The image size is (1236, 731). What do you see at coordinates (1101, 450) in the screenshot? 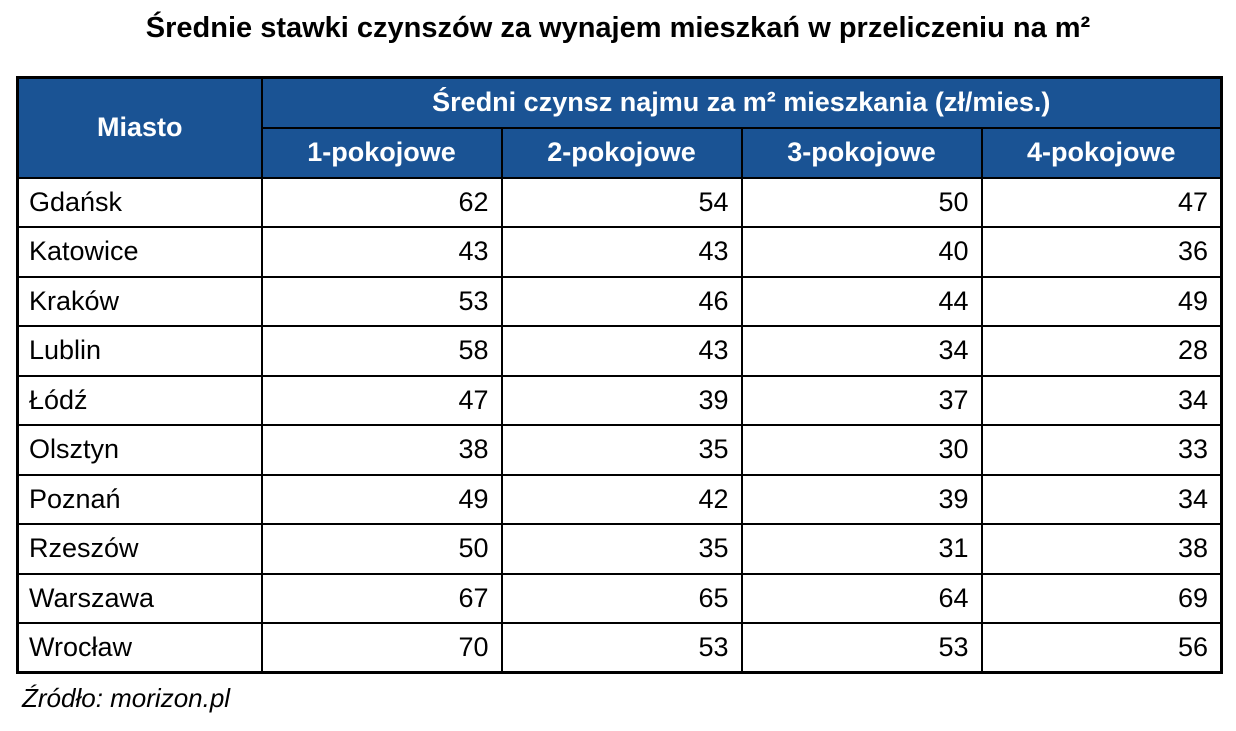
I see `value-cell: 33` at bounding box center [1101, 450].